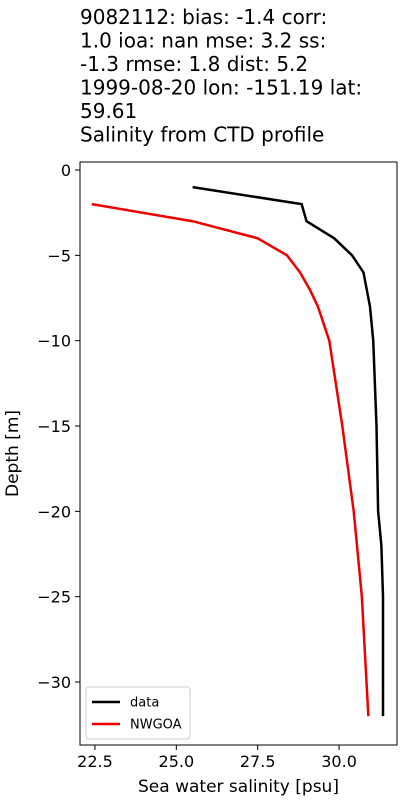 The width and height of the screenshot is (400, 805). Describe the element at coordinates (54, 511) in the screenshot. I see `y-tick-label: −20` at that location.